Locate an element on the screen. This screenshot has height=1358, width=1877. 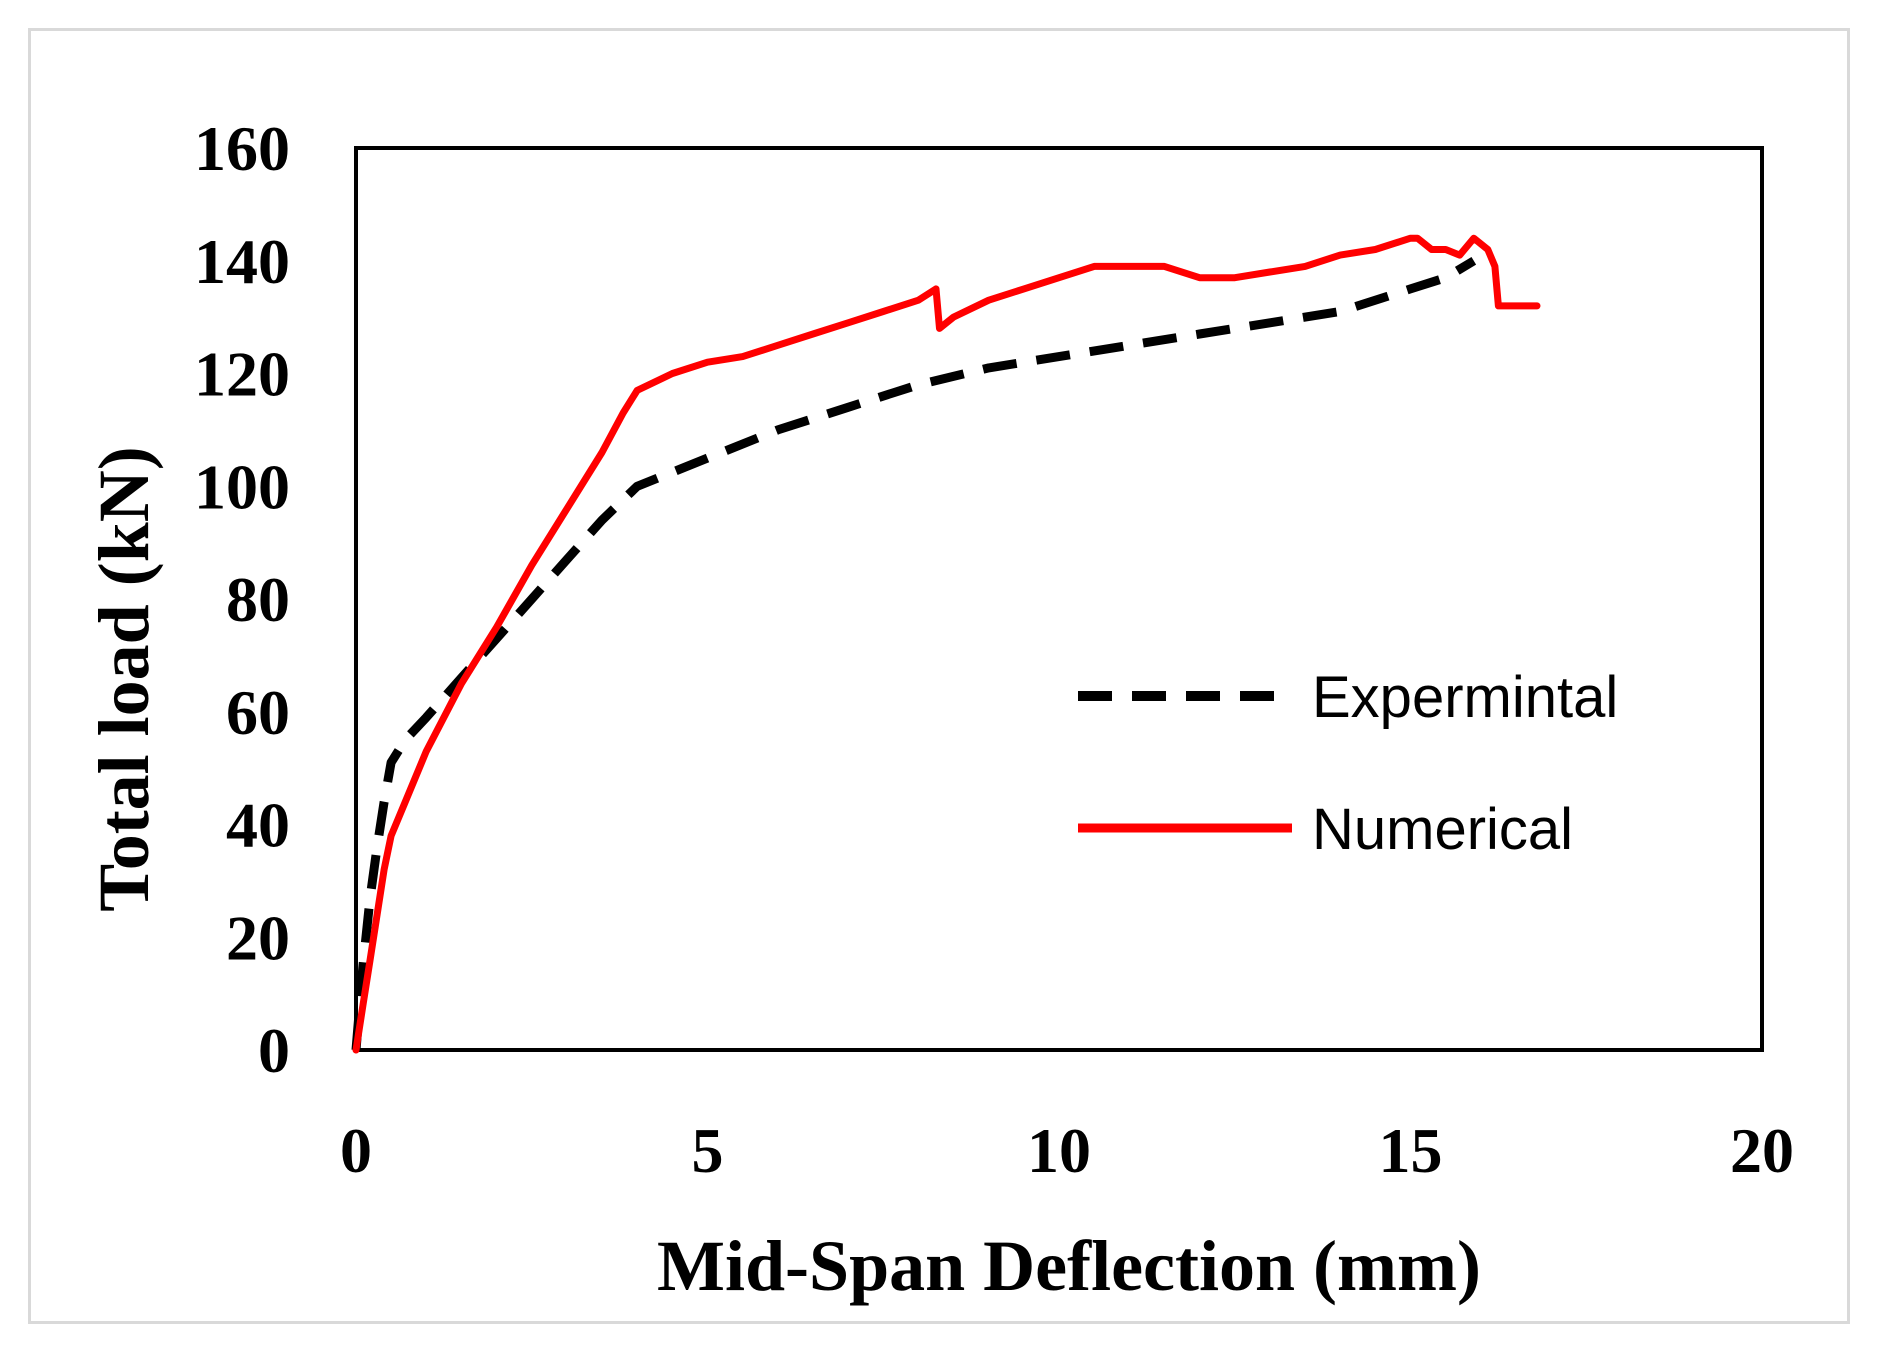
y-tick-label-120: 120 is located at coordinates (242, 374).